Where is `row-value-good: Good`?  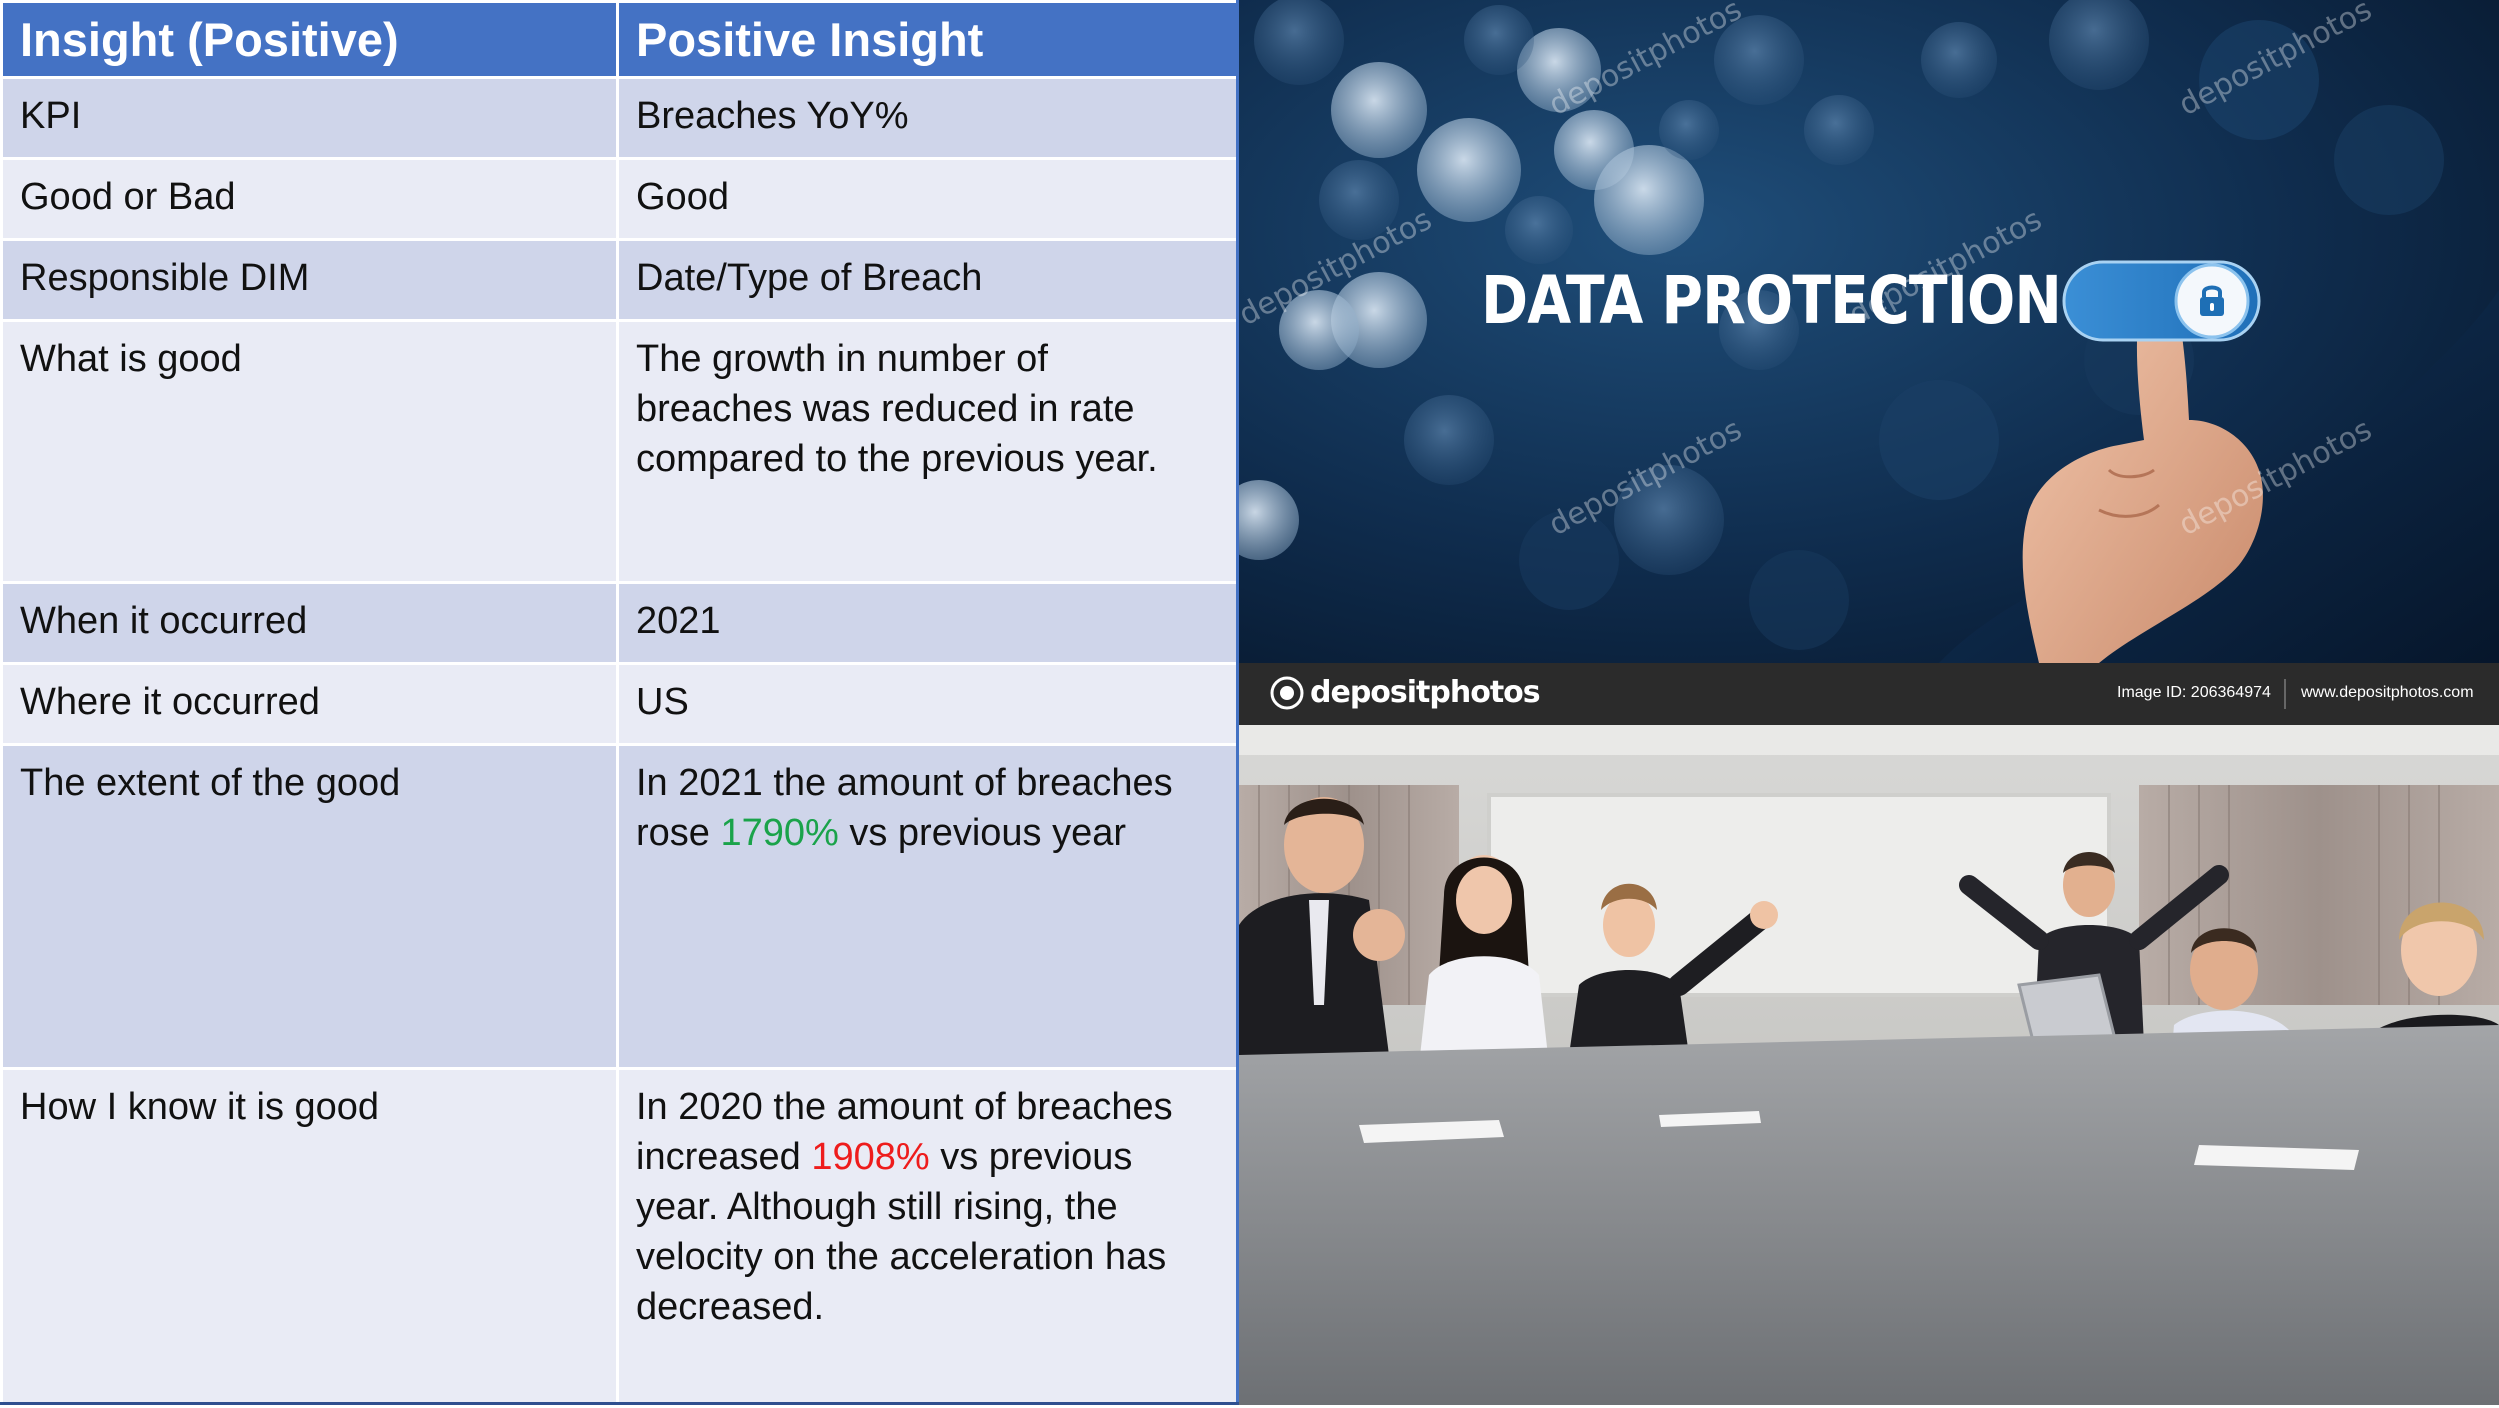 row-value-good: Good is located at coordinates (927, 199).